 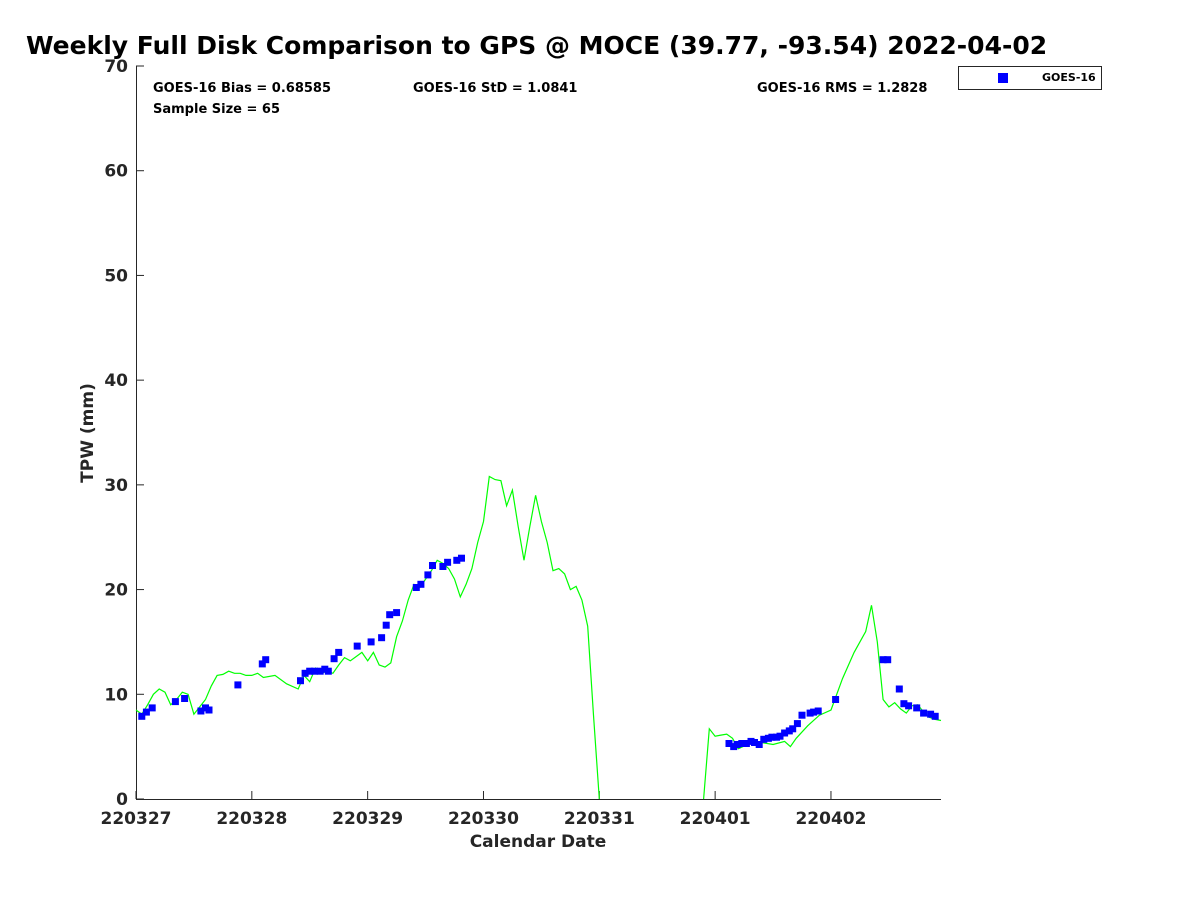 What do you see at coordinates (599, 819) in the screenshot?
I see `x-tick-label: 220331` at bounding box center [599, 819].